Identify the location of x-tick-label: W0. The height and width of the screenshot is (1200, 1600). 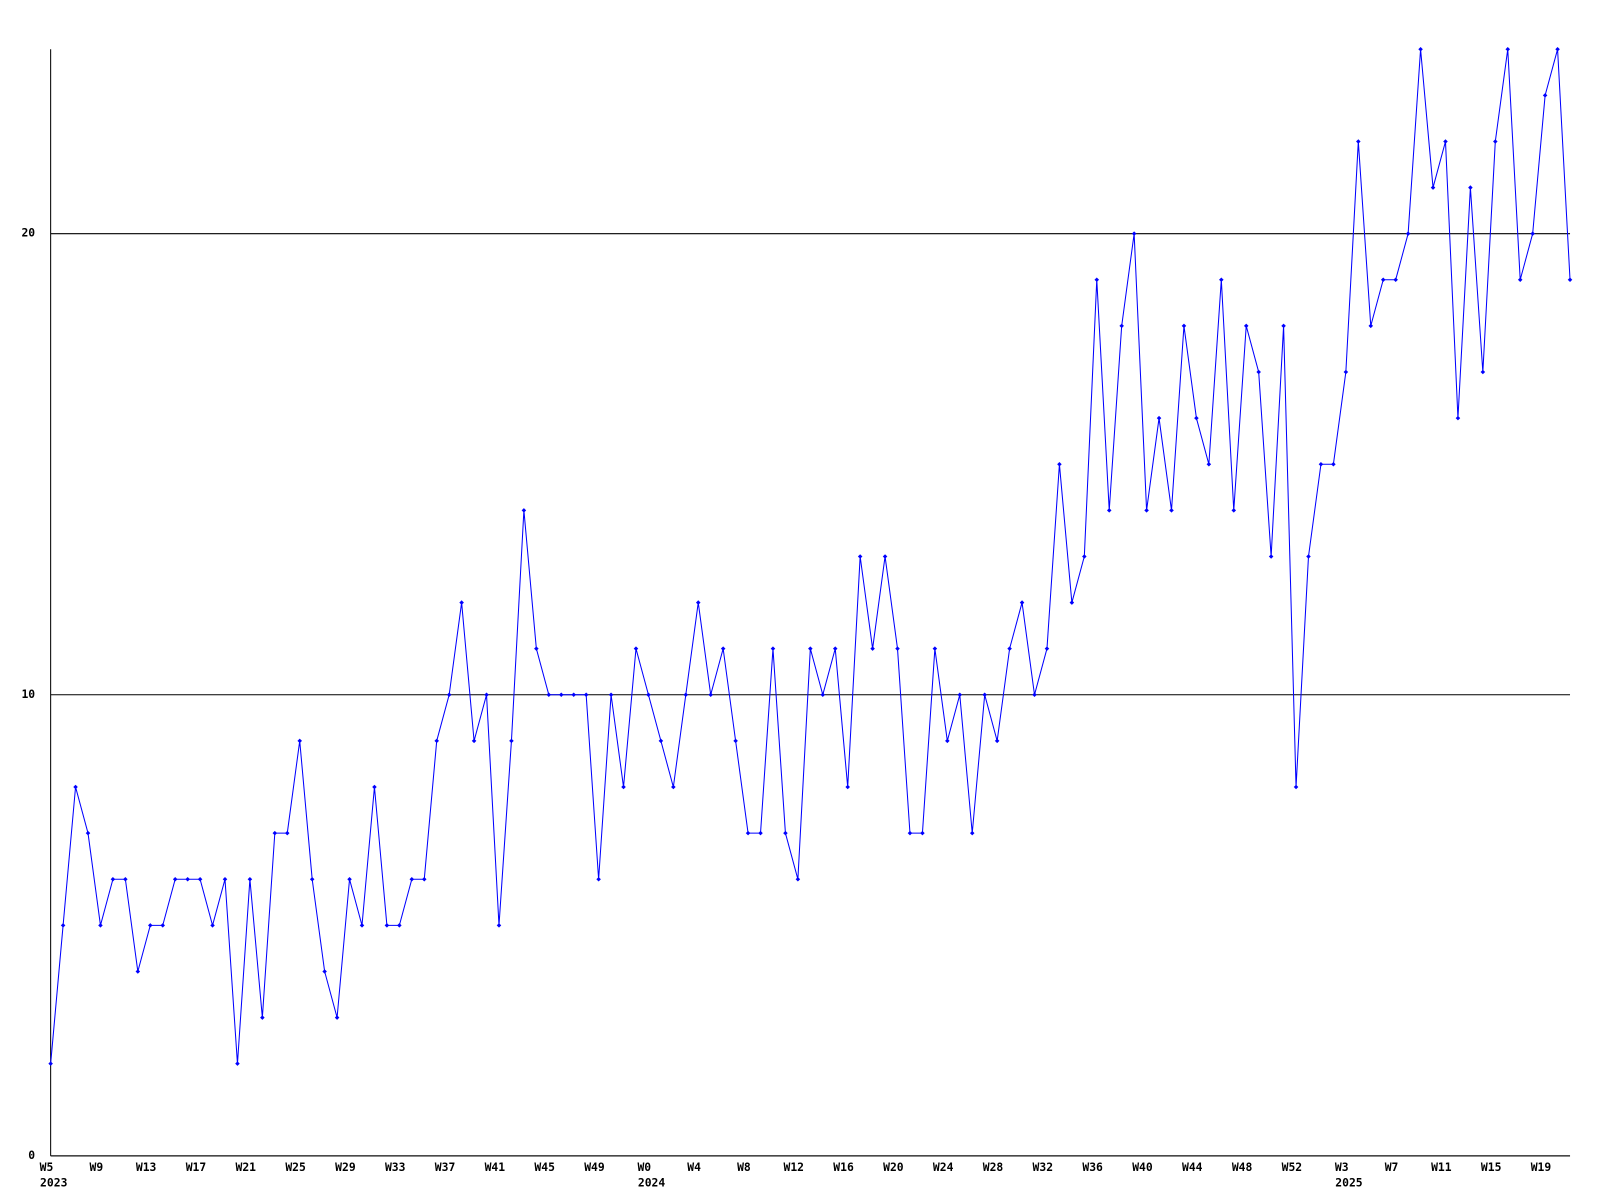
(644, 1167).